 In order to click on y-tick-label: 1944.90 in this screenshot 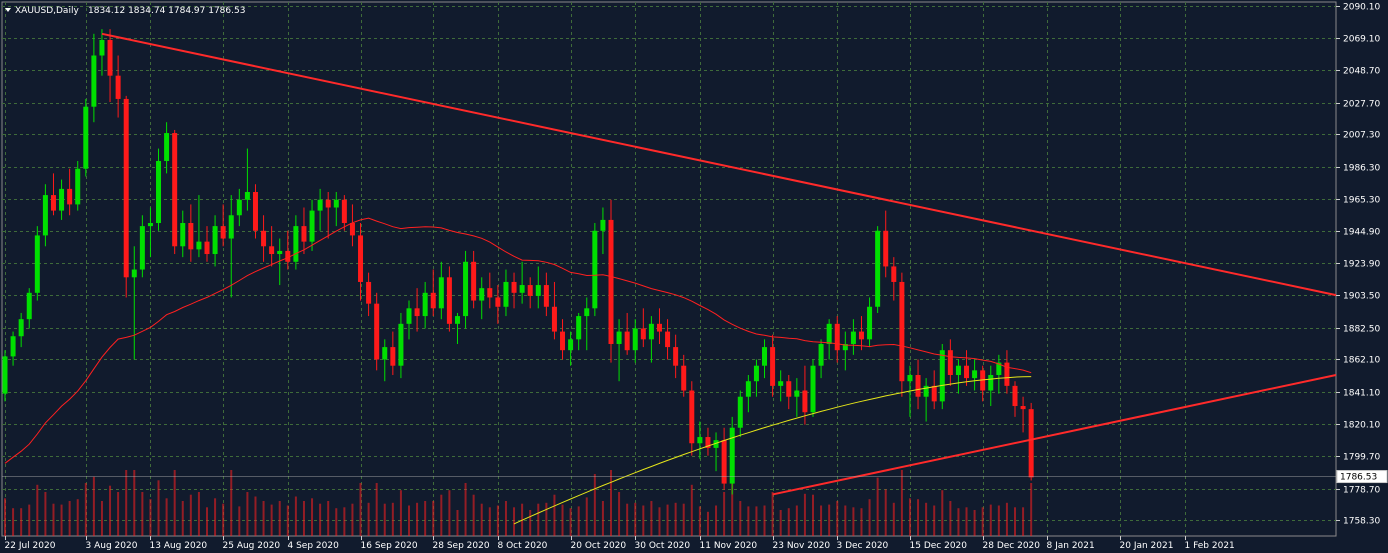, I will do `click(1361, 233)`.